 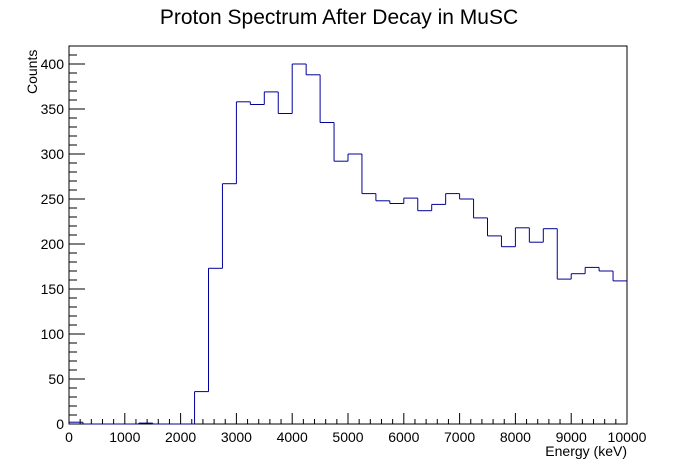 I want to click on y-tick-label: 50, so click(x=56, y=379).